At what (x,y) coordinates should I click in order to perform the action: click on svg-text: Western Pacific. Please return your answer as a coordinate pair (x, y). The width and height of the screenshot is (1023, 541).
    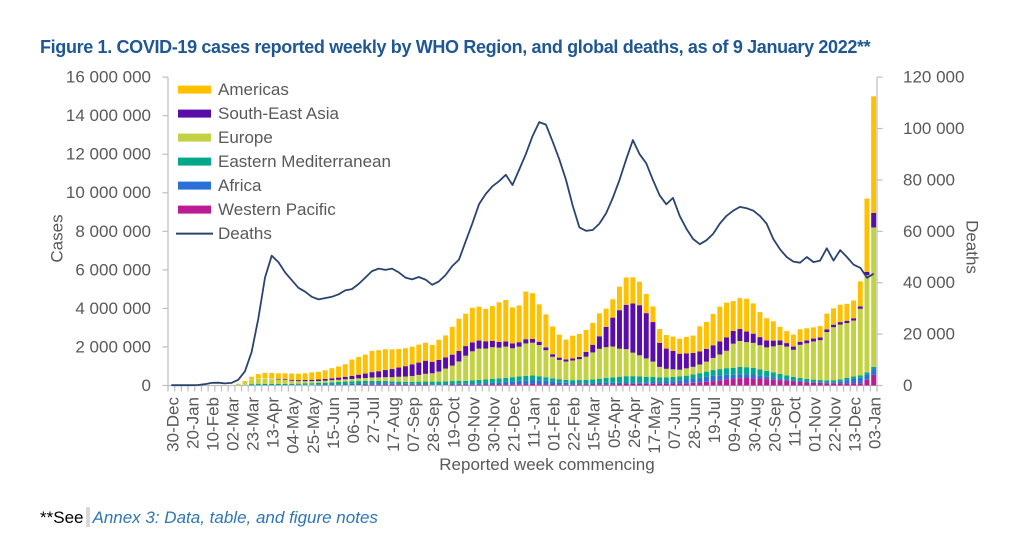
    Looking at the image, I should click on (277, 209).